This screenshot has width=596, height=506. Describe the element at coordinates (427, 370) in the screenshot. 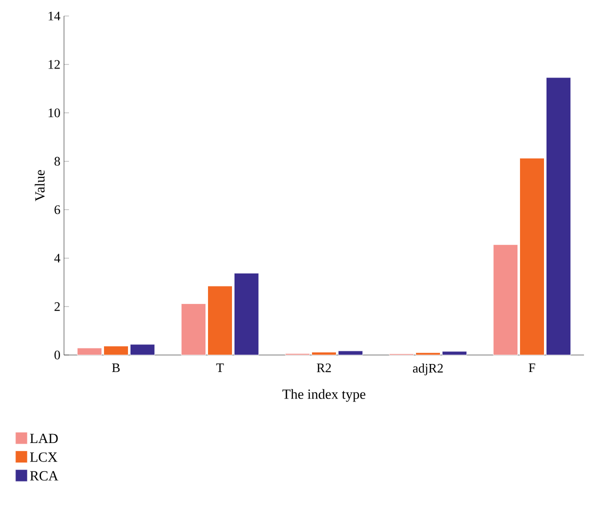

I see `x-tick-label: adjR2` at that location.